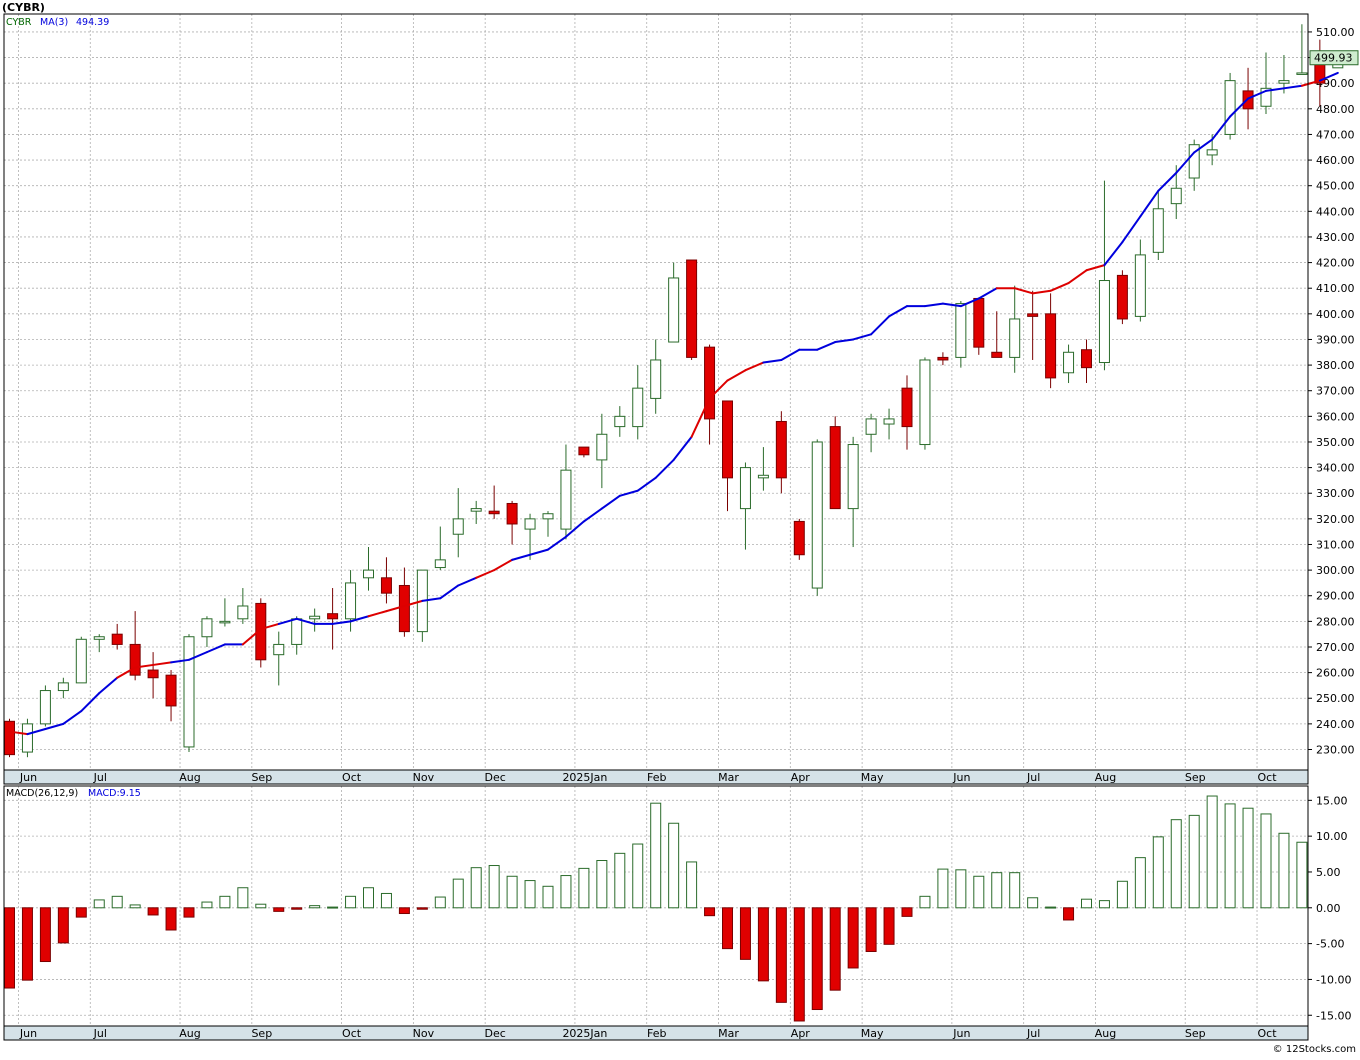 Image resolution: width=1360 pixels, height=1060 pixels. Describe the element at coordinates (1335, 493) in the screenshot. I see `price-tick-label: 330.00` at that location.